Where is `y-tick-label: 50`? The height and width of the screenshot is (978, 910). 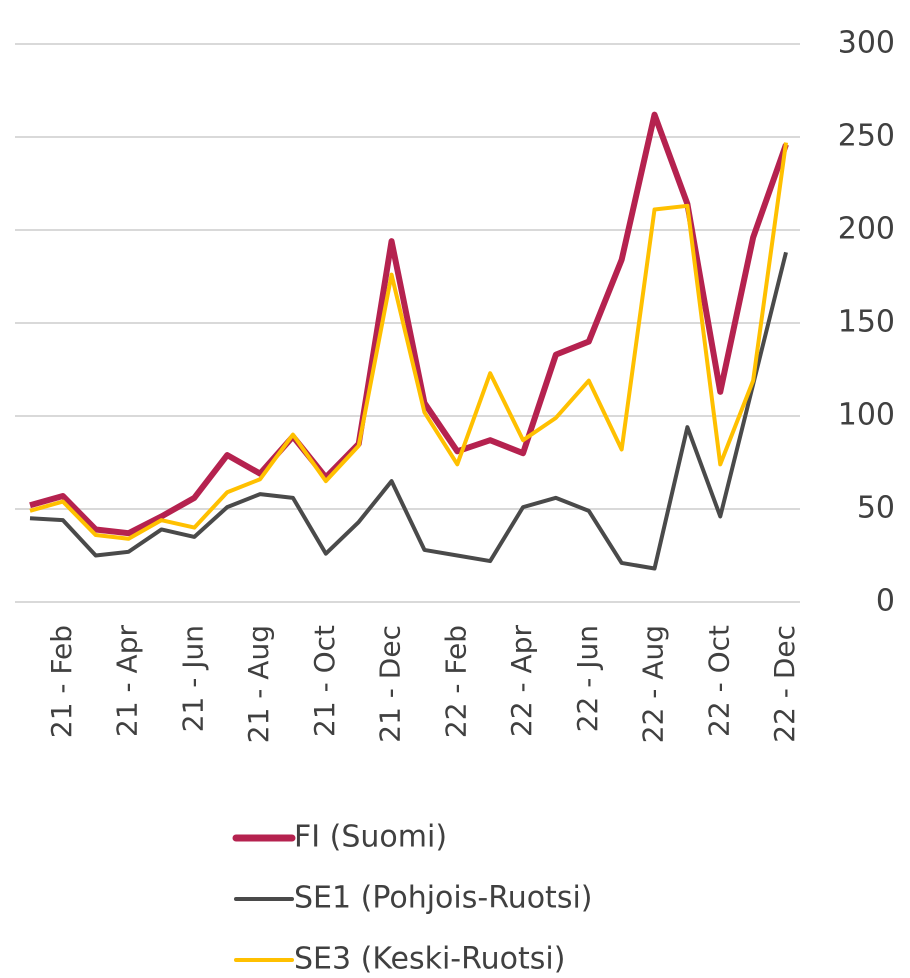
y-tick-label: 50 is located at coordinates (876, 508).